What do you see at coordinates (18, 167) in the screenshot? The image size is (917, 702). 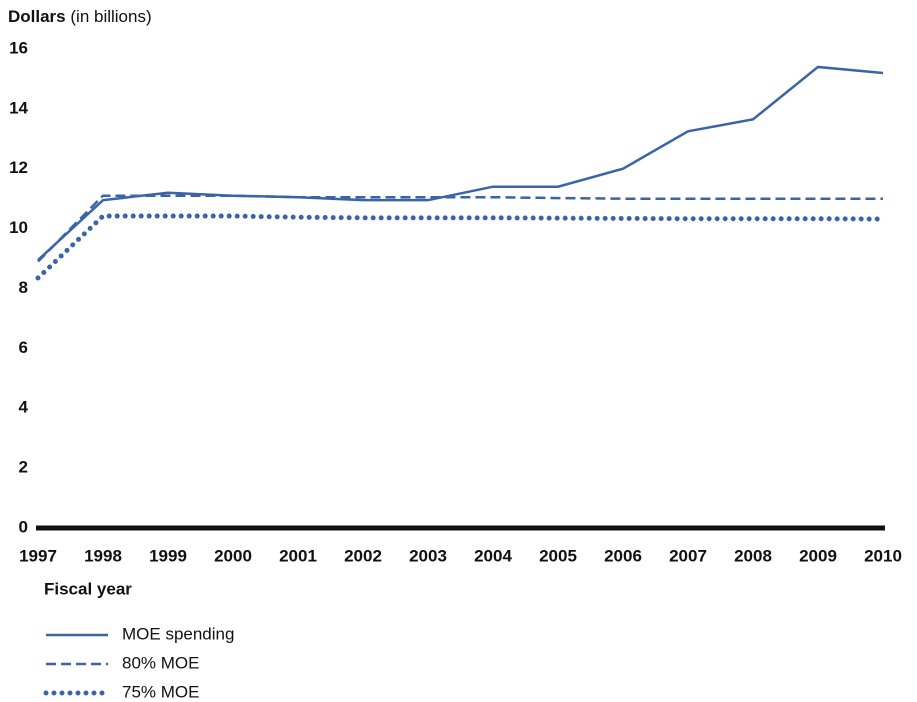 I see `y-tick-label: 12` at bounding box center [18, 167].